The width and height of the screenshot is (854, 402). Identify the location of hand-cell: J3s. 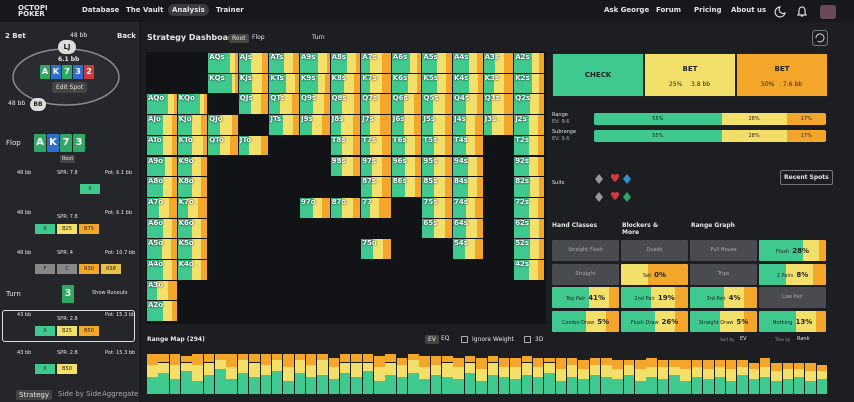
(498, 125).